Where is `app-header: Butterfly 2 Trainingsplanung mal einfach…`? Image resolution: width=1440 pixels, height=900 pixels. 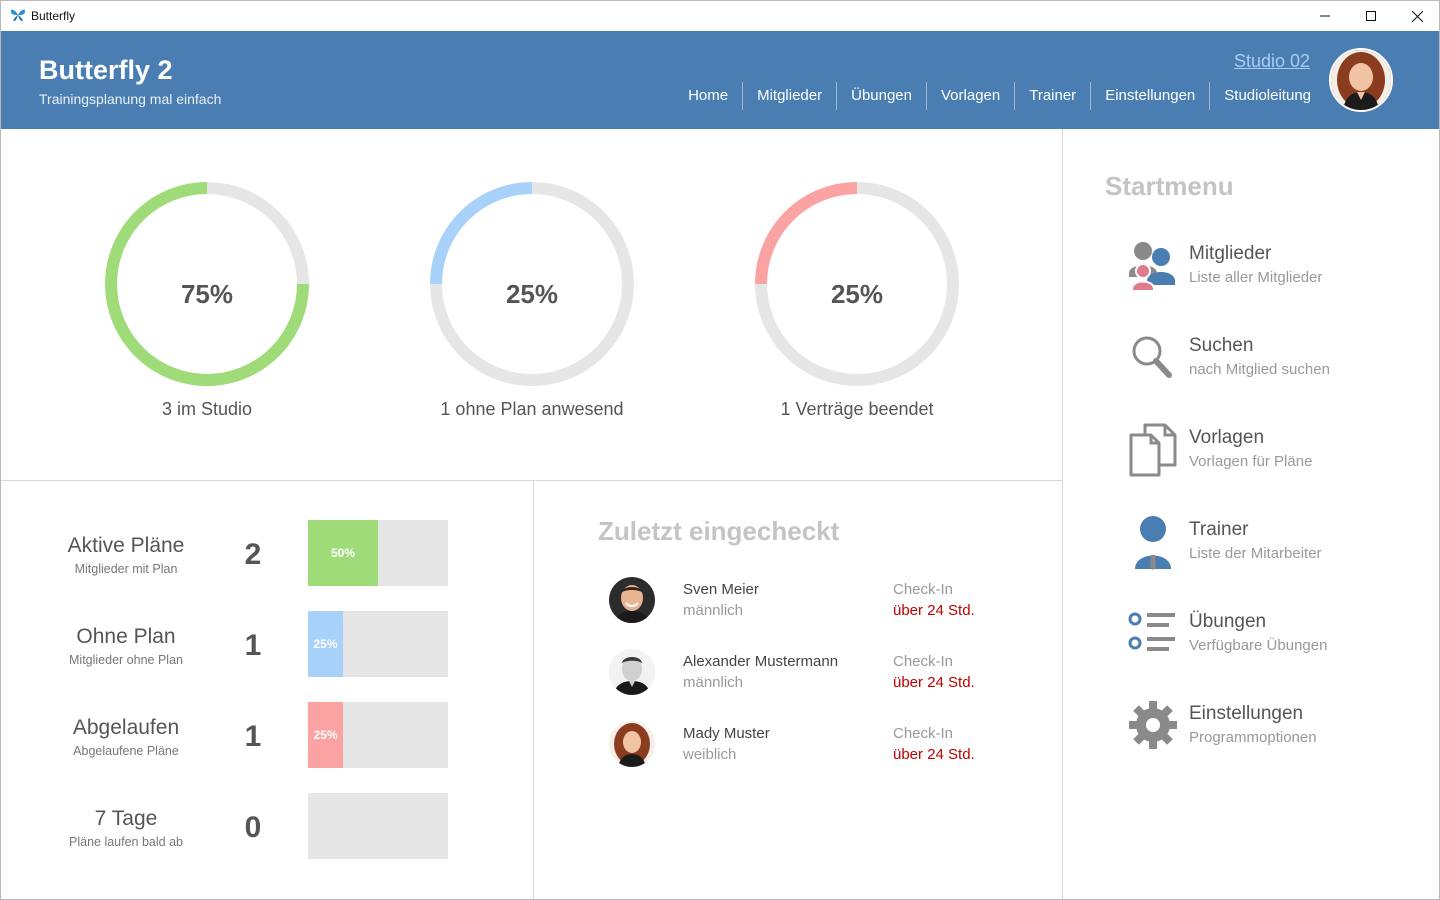
app-header: Butterfly 2 Trainingsplanung mal einfach… is located at coordinates (720, 80).